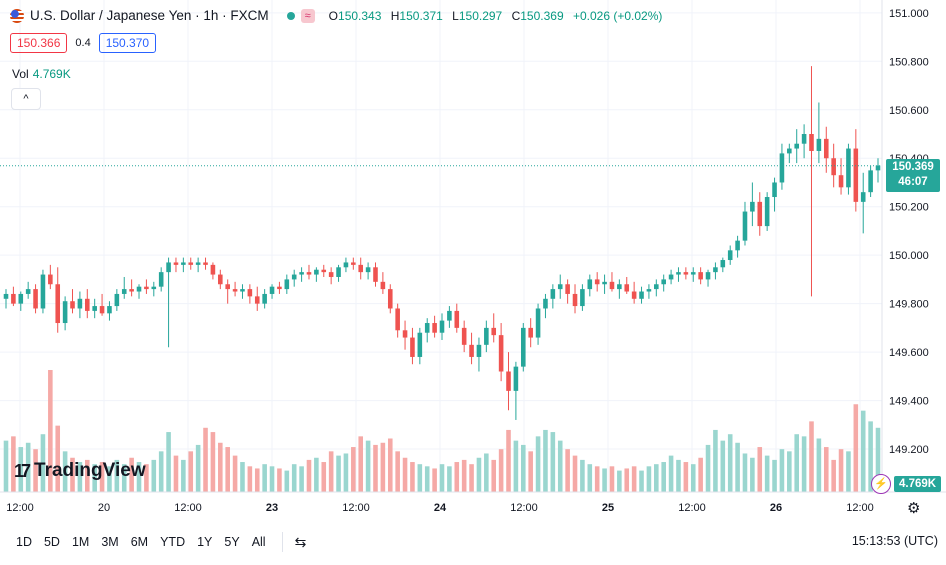  Describe the element at coordinates (205, 542) in the screenshot. I see `range-1y-button: 1Y` at that location.